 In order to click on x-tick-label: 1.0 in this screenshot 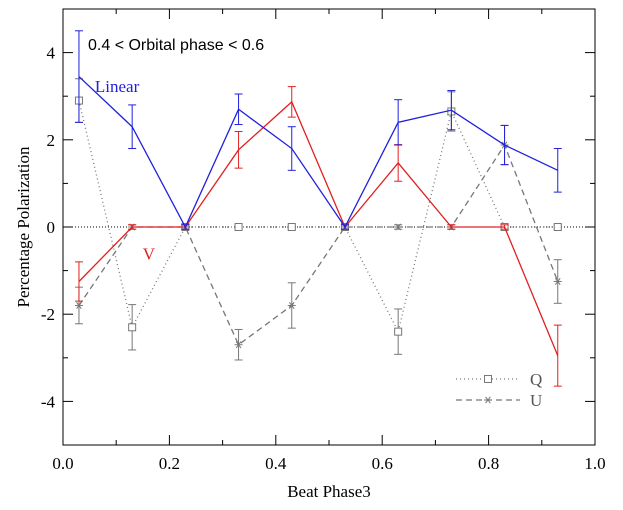, I will do `click(594, 463)`.